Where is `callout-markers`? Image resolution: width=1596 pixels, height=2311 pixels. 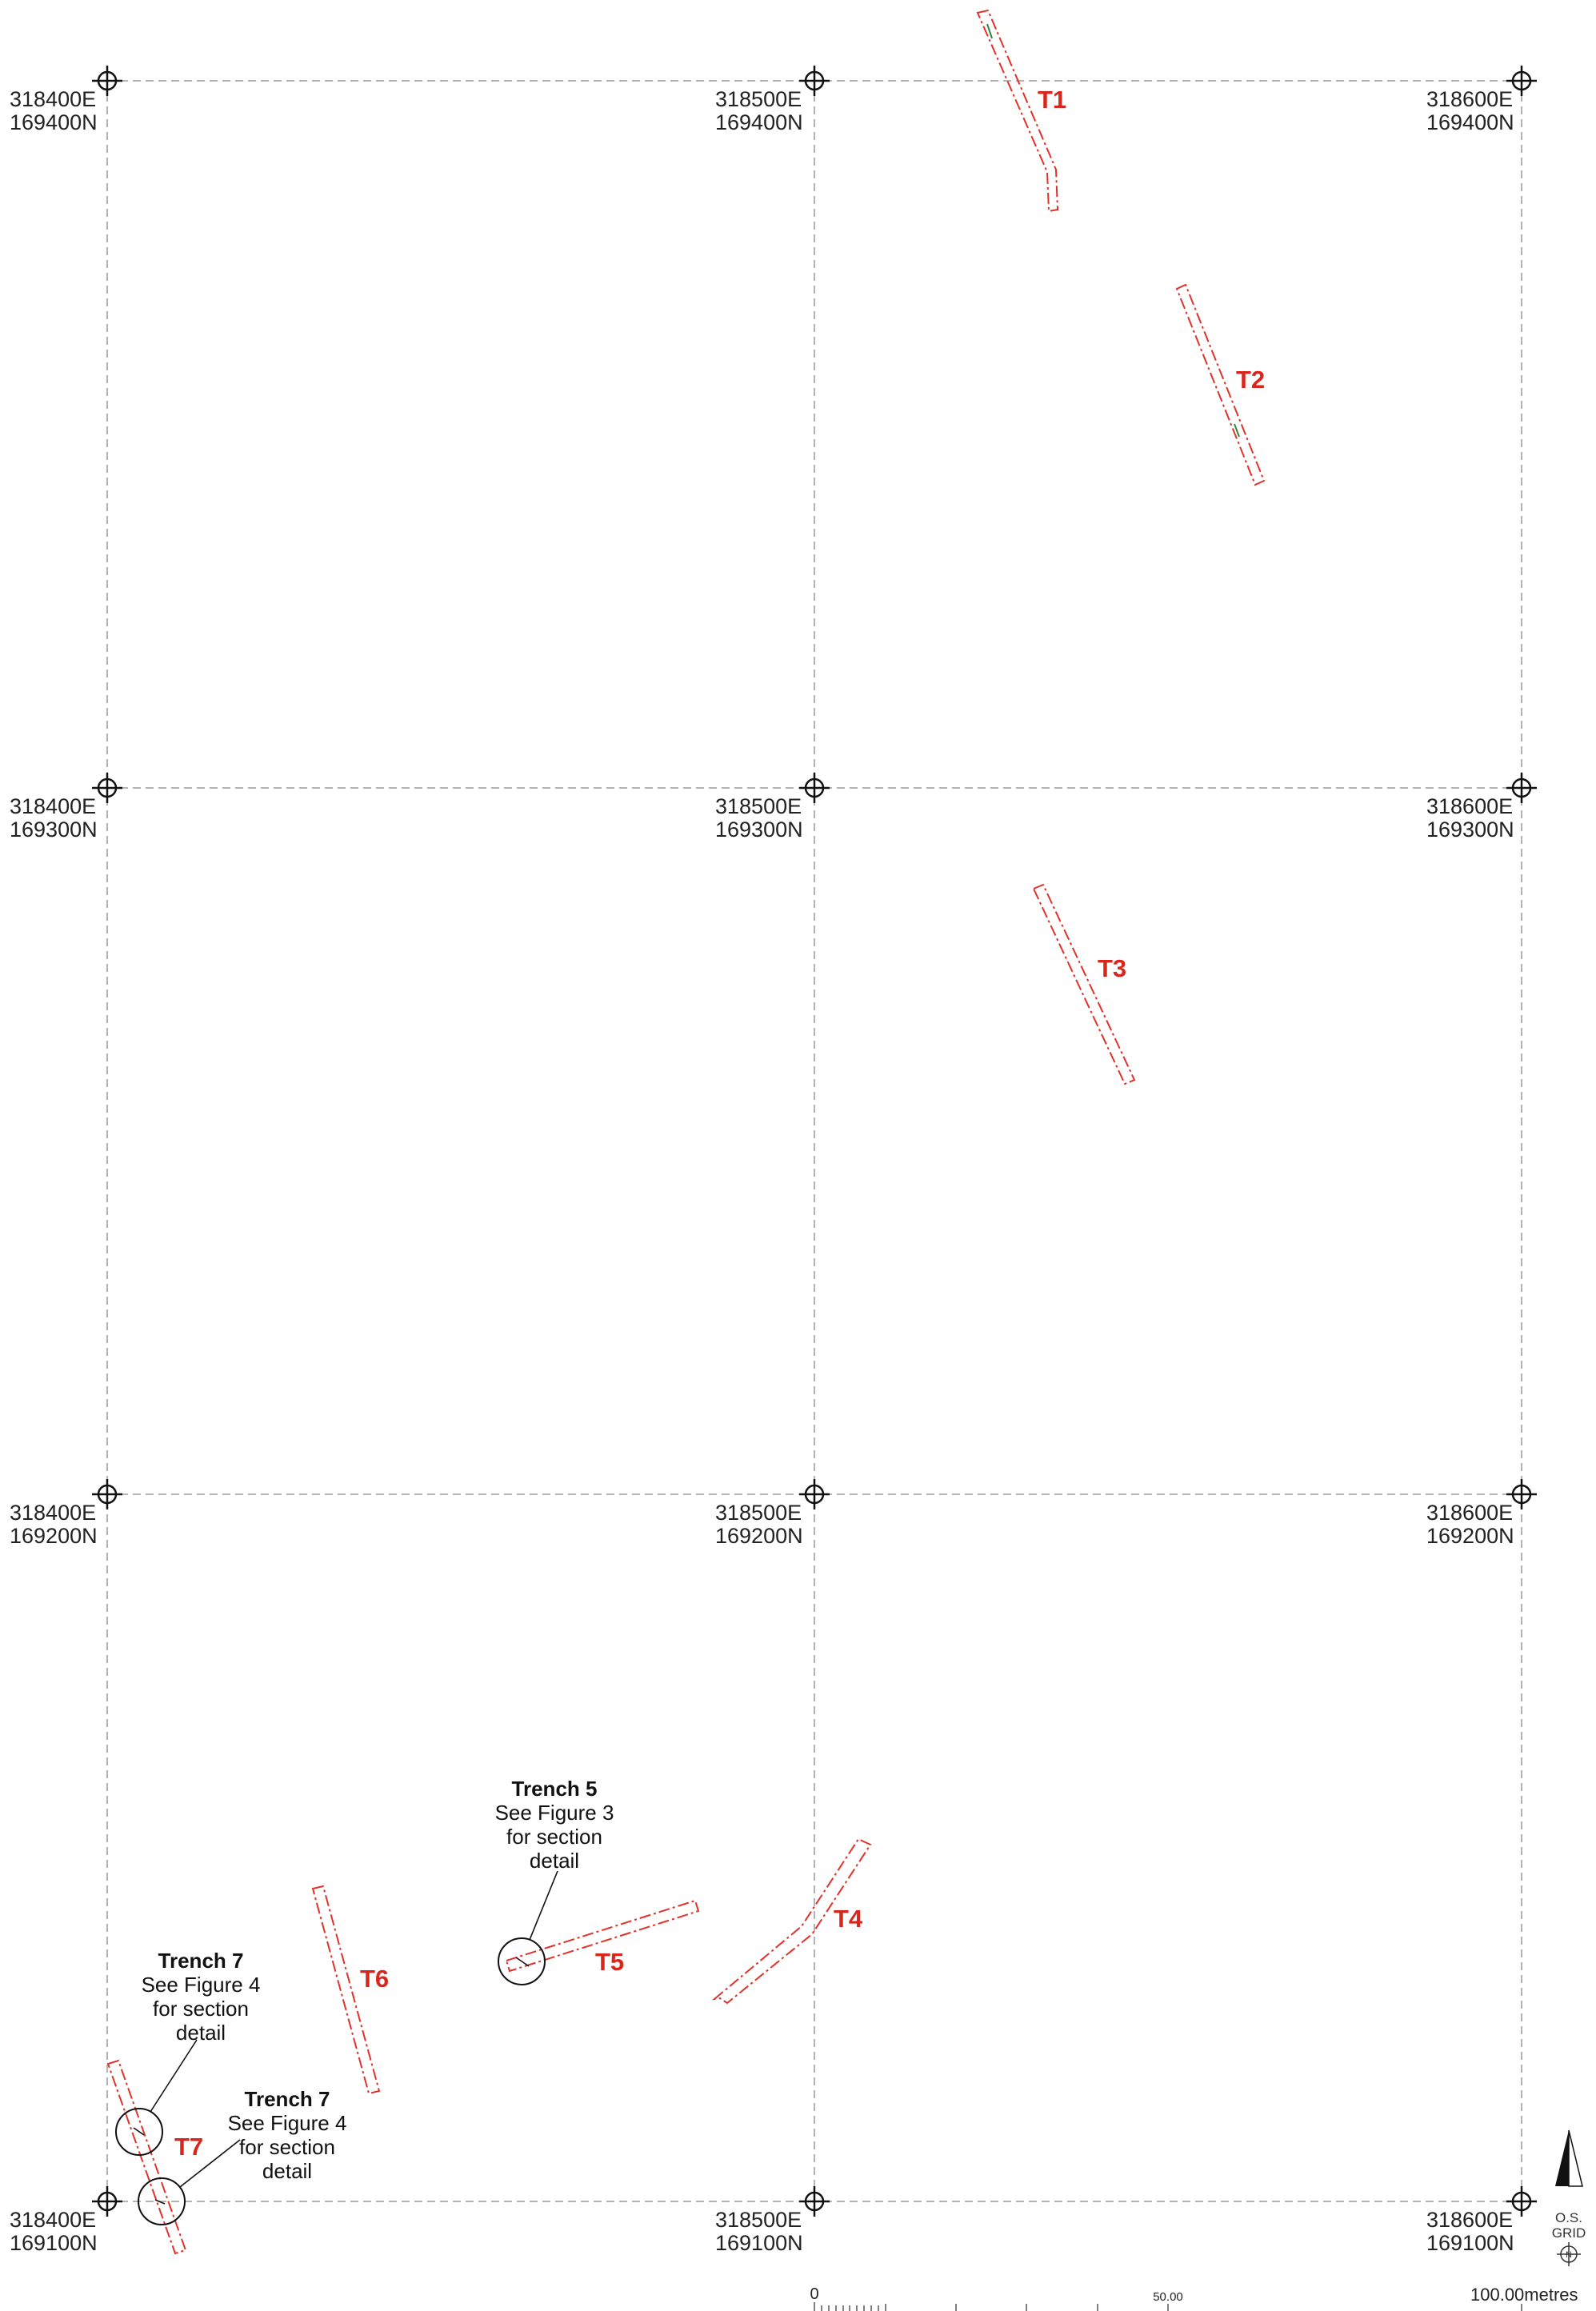
callout-markers is located at coordinates (336, 2047).